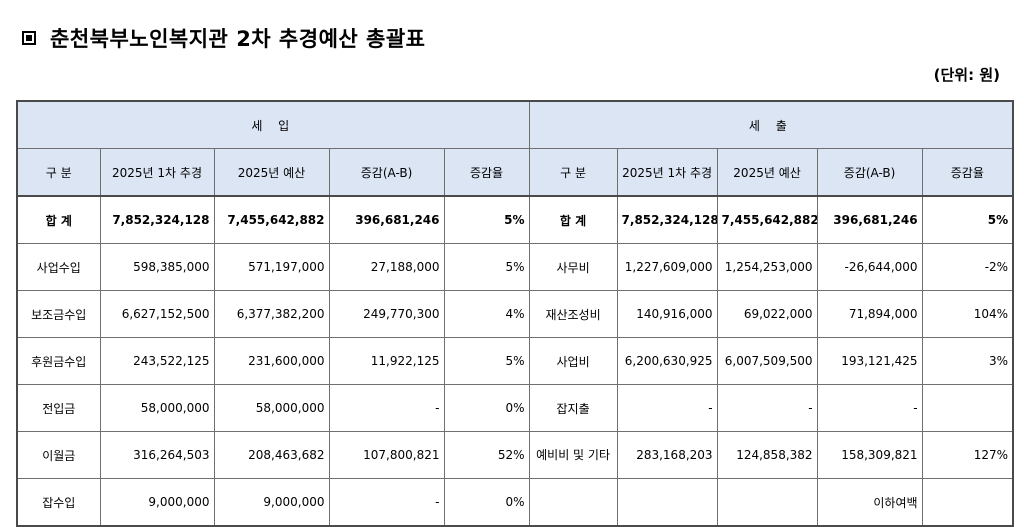  Describe the element at coordinates (58, 219) in the screenshot. I see `income-name: 합 계` at that location.